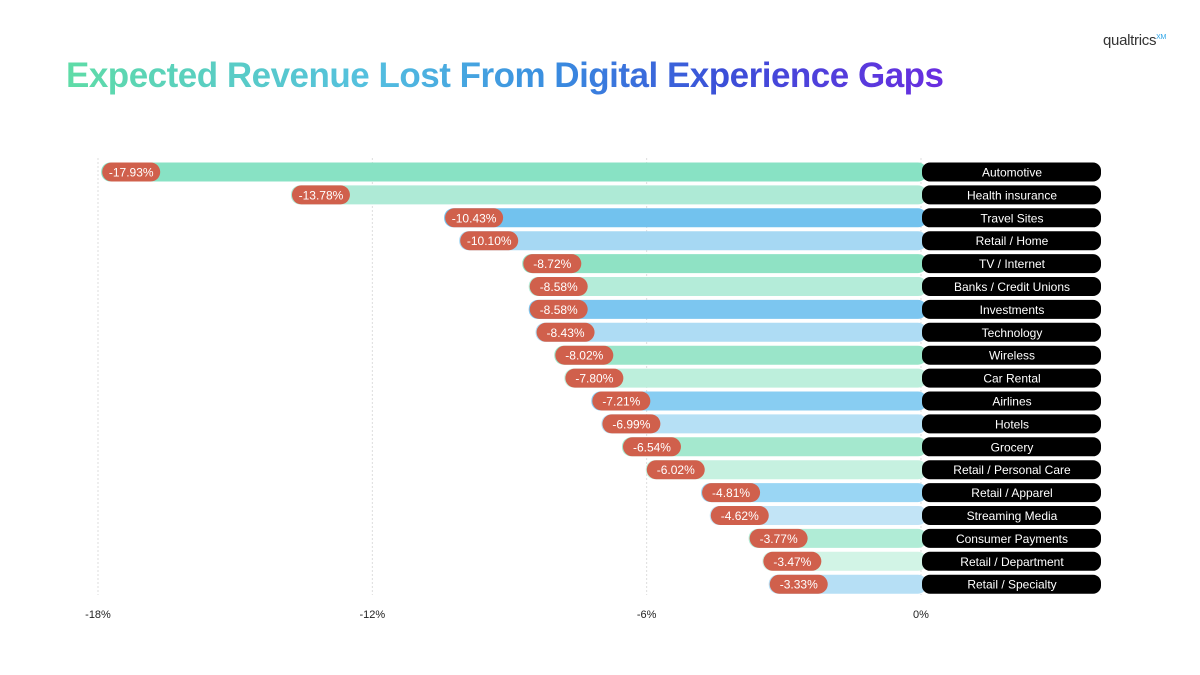  I want to click on category-label: Retail / Apparel, so click(1011, 493).